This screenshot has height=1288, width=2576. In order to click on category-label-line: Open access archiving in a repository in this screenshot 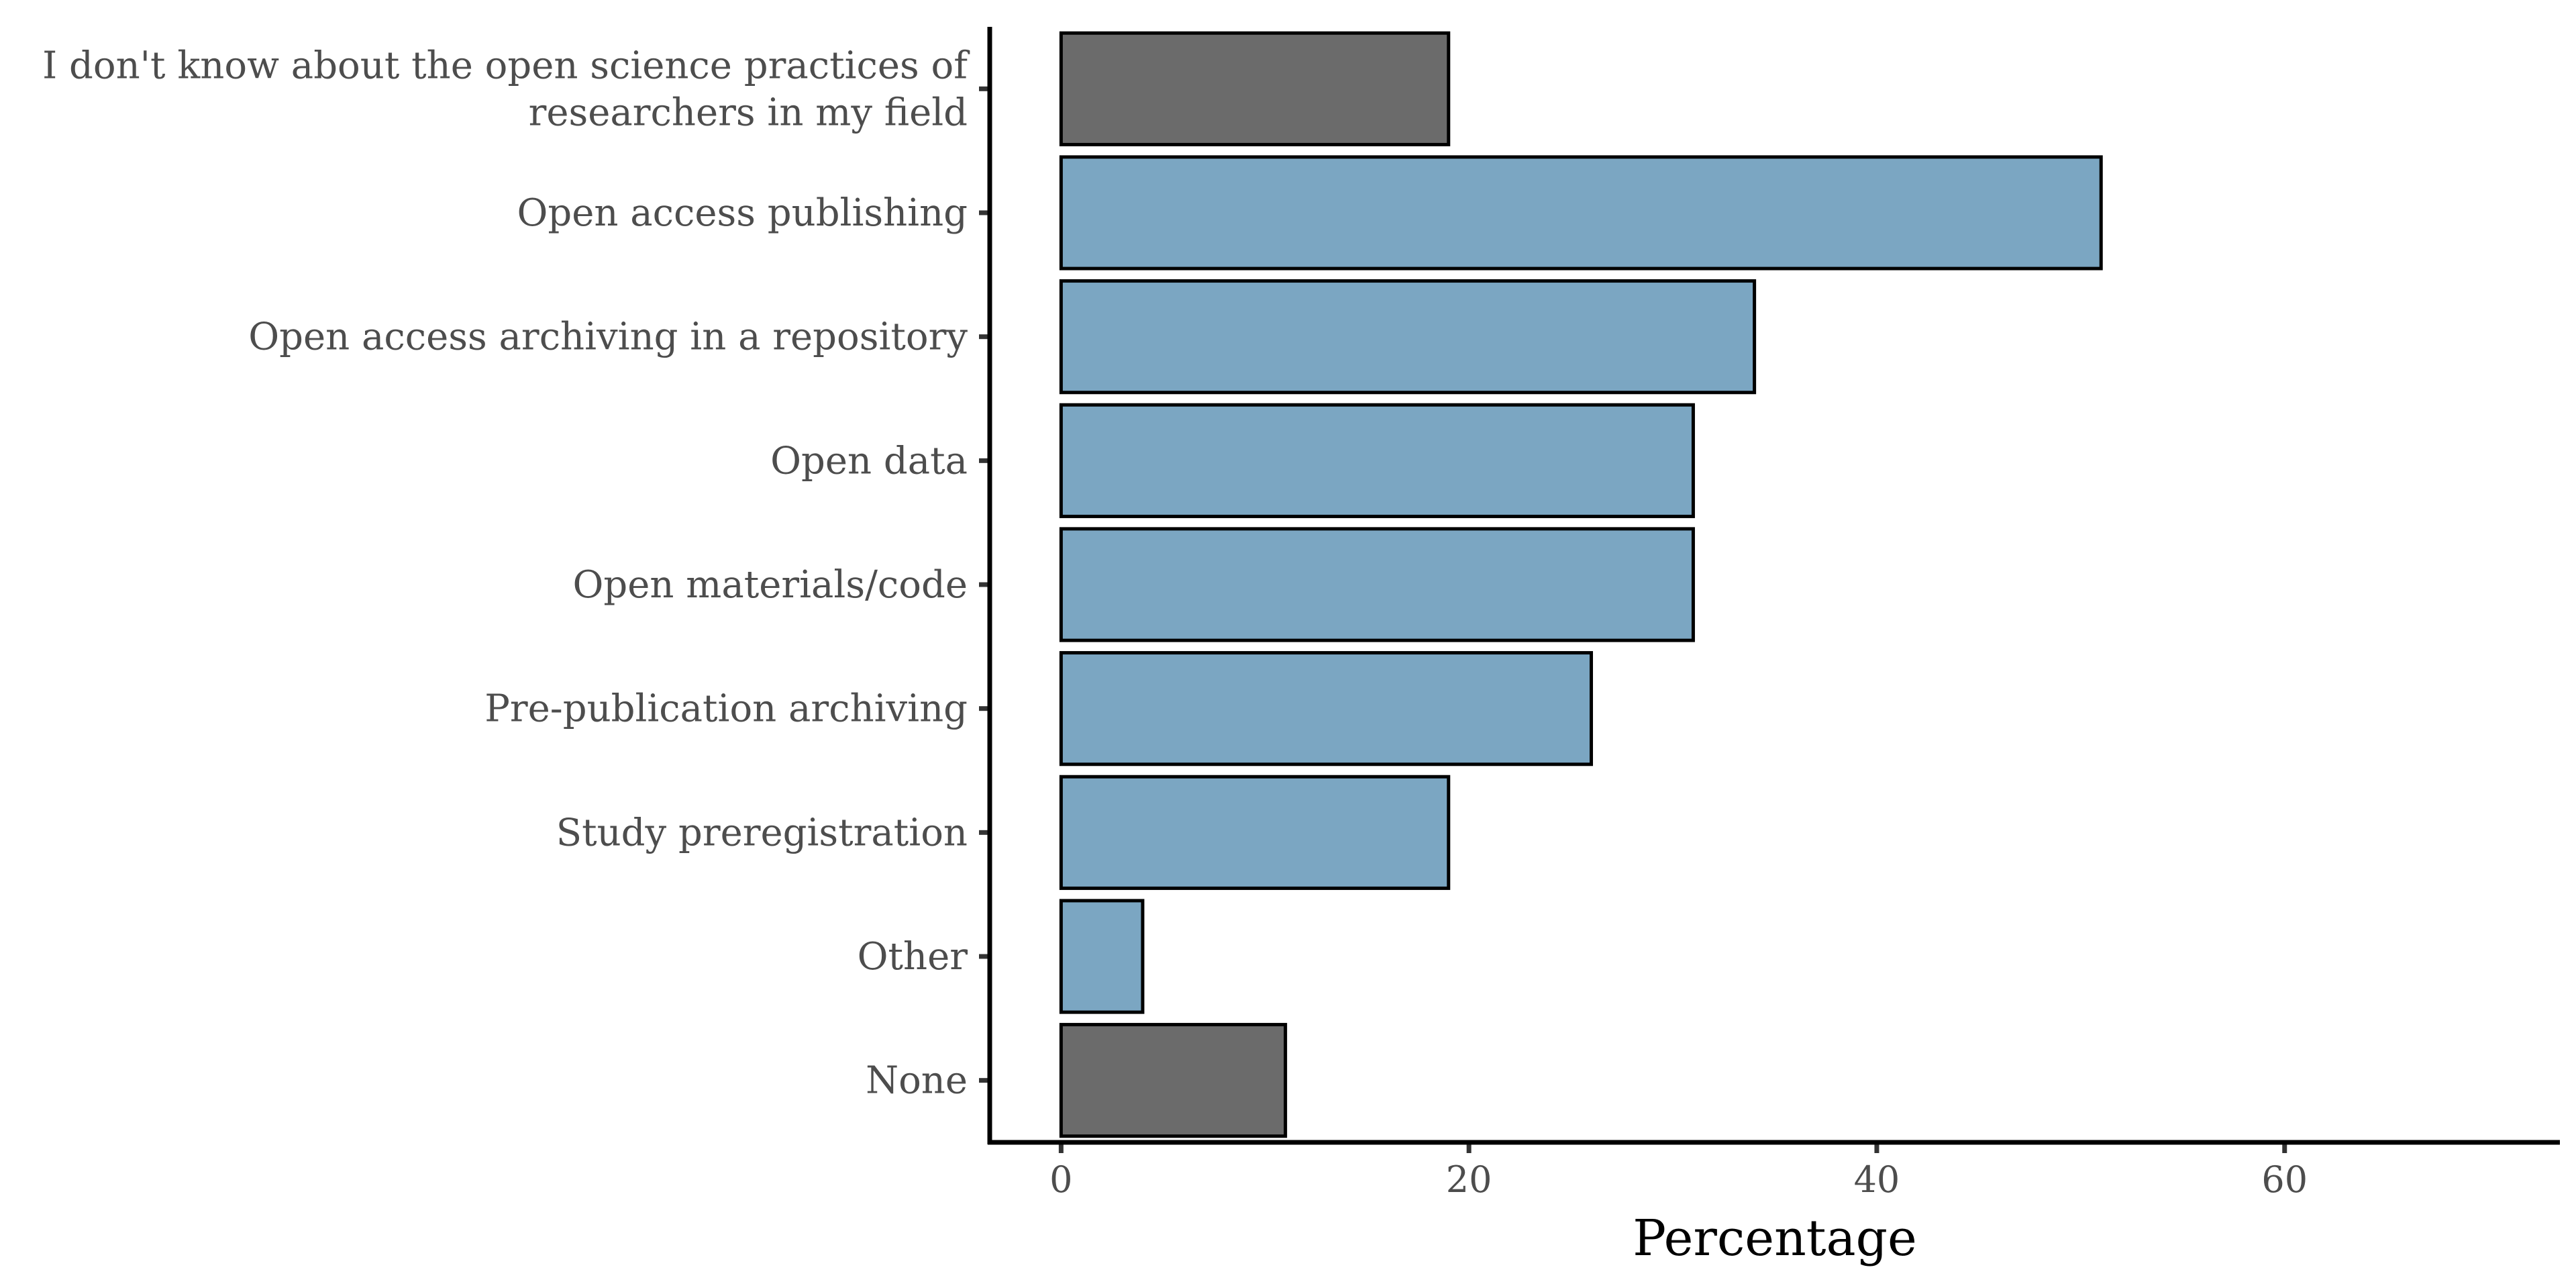, I will do `click(608, 337)`.